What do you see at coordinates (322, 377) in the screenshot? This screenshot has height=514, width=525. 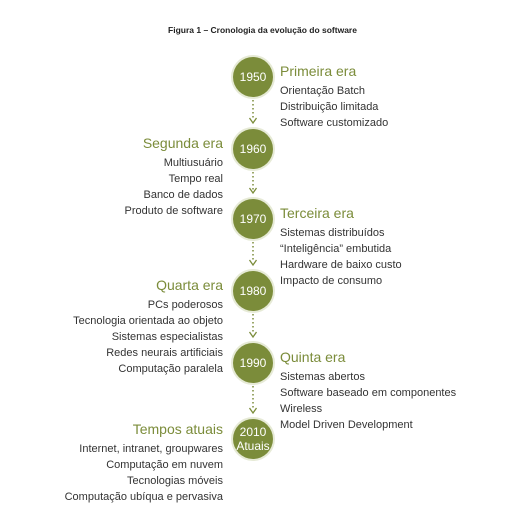 I see `era-item: Sistemas abertos` at bounding box center [322, 377].